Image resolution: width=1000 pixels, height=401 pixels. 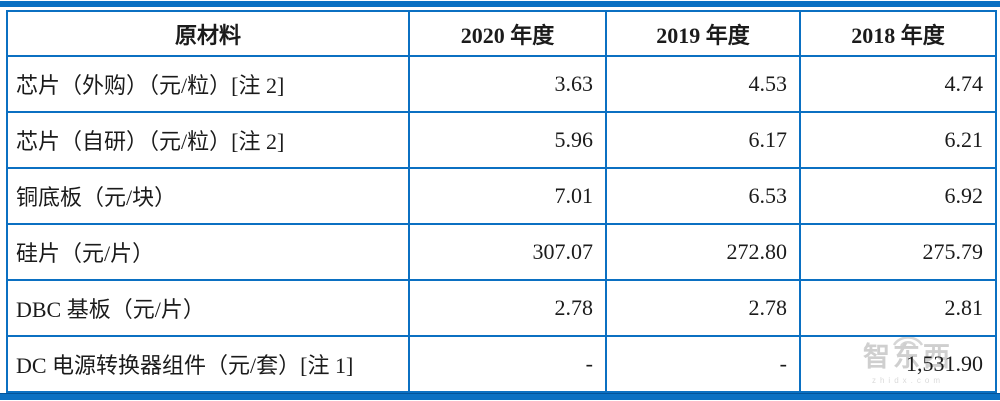 I want to click on header-row: 原材料 2020 年度 2019 年度 2018 年度, so click(x=501, y=33).